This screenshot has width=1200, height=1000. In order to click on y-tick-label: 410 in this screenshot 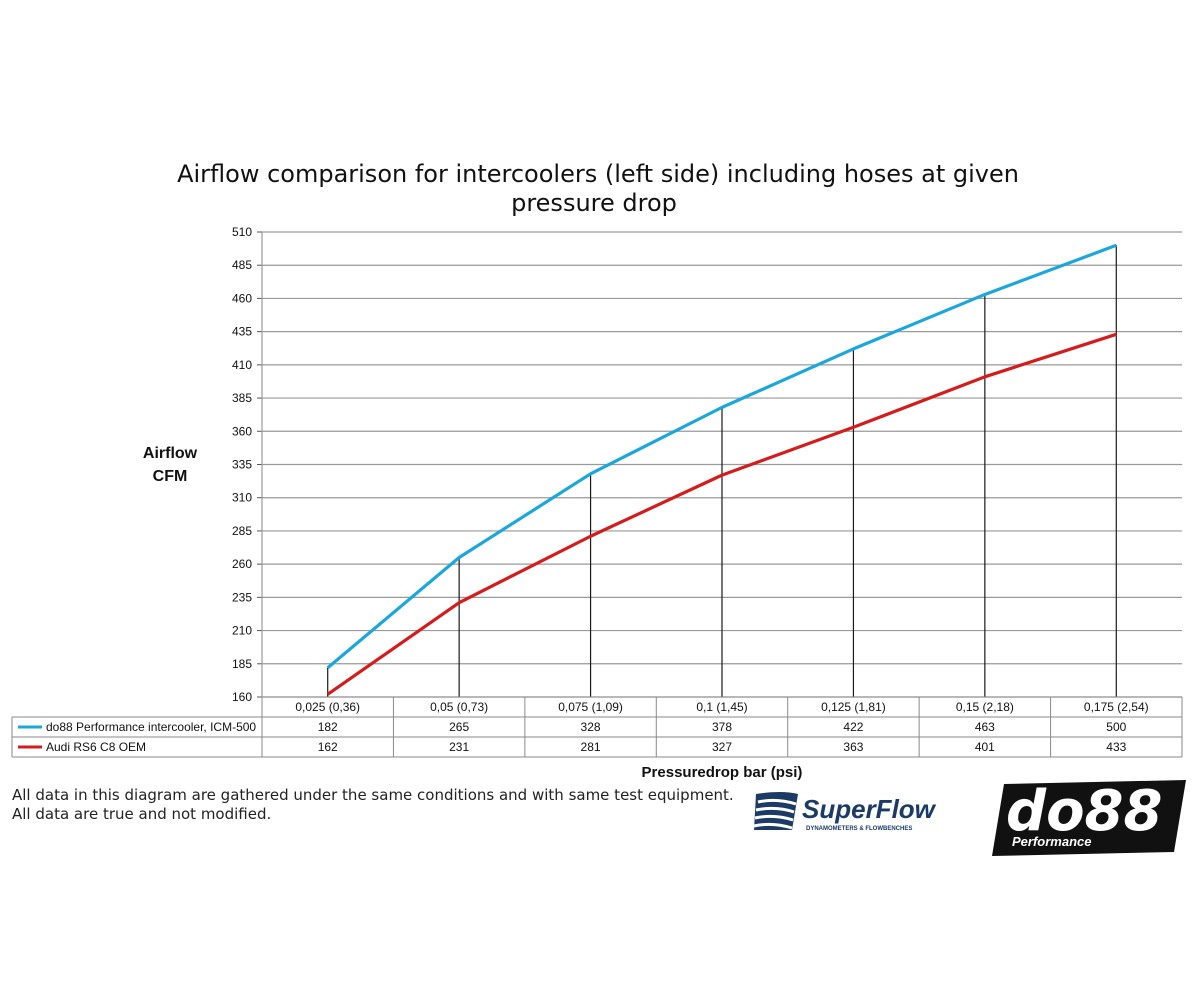, I will do `click(242, 365)`.